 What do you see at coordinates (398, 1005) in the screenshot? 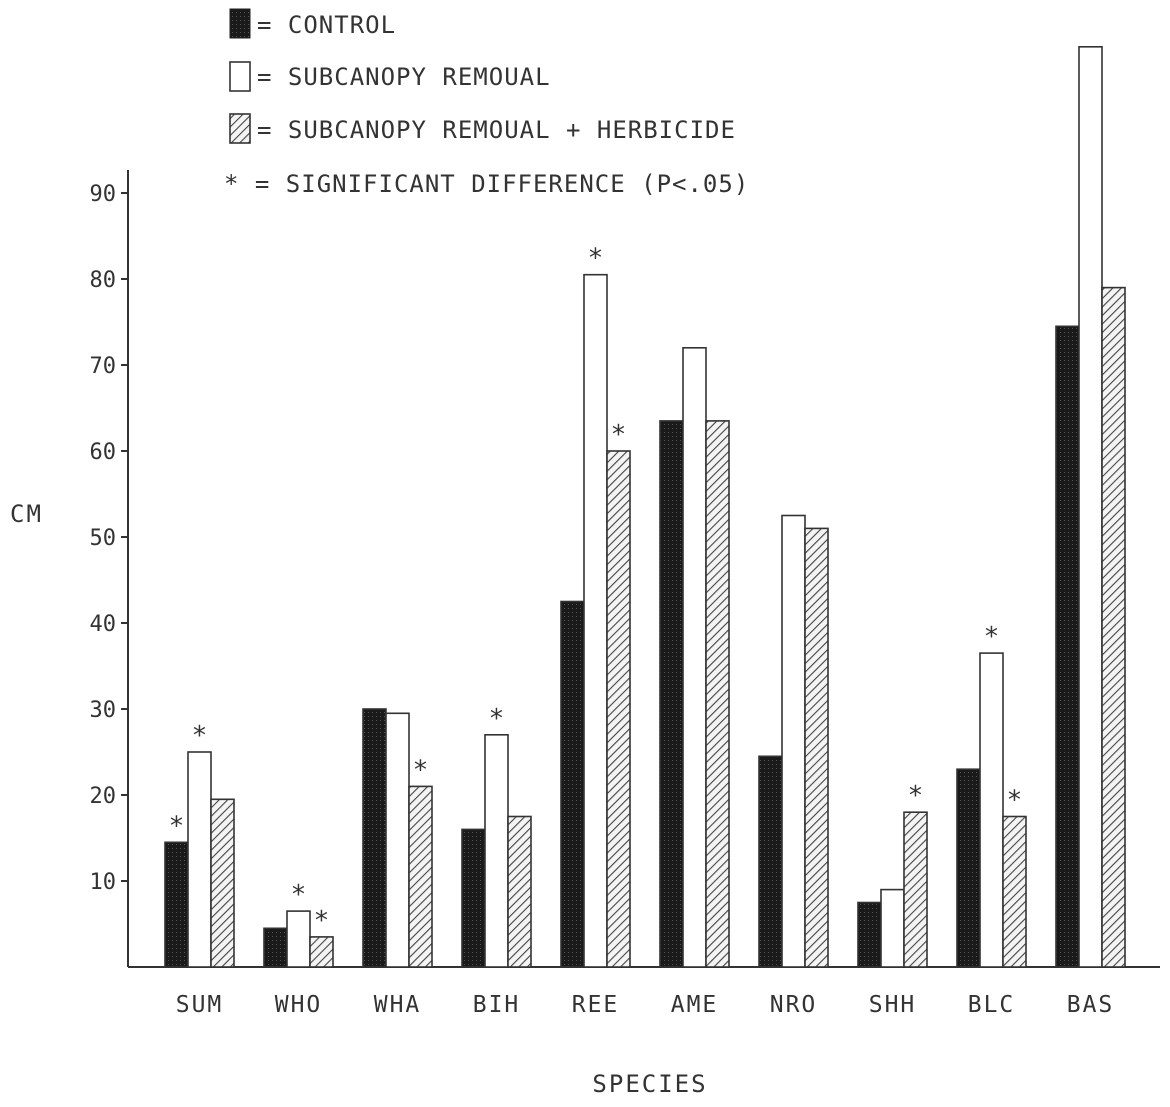
I see `x-tick-label-wha: WHA` at bounding box center [398, 1005].